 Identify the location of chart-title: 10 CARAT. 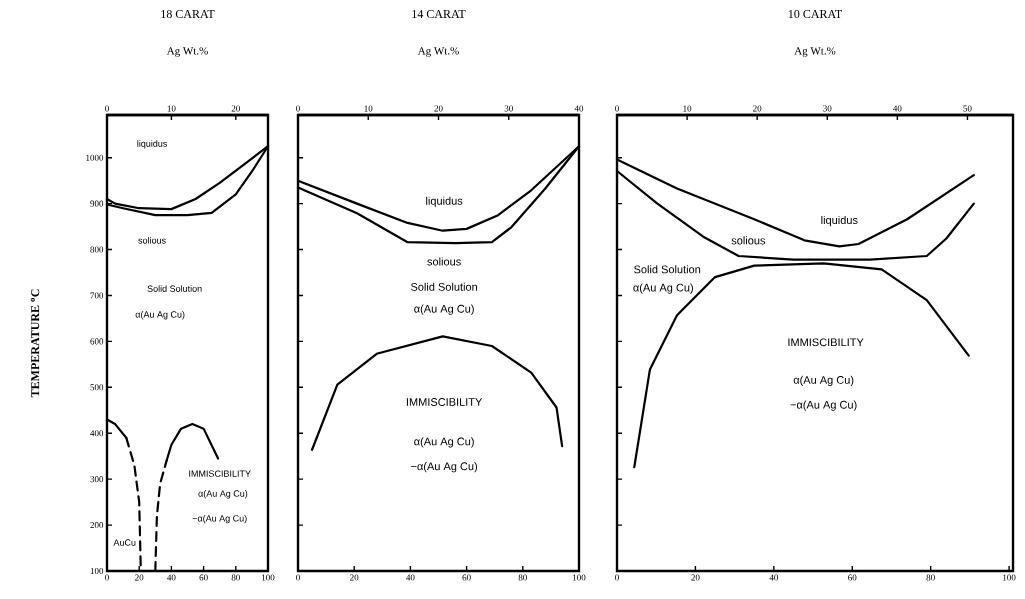
(815, 14).